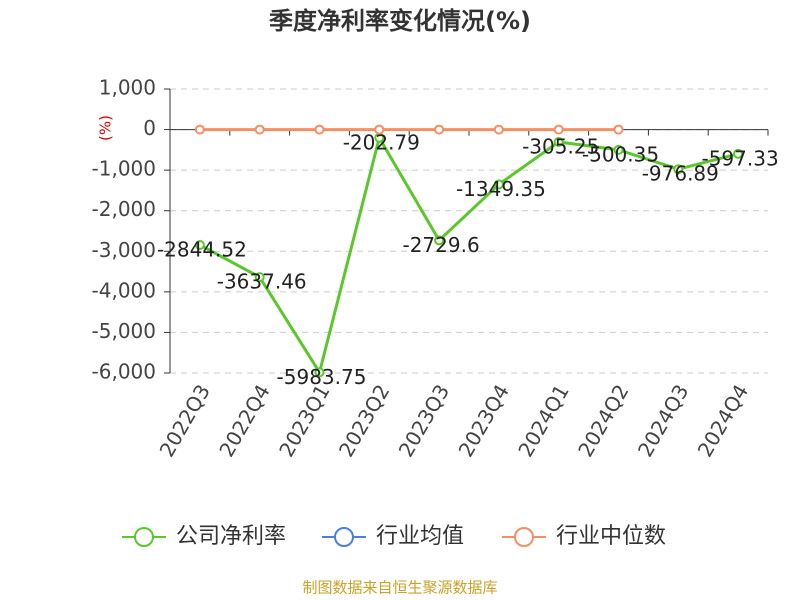  I want to click on data-label: -597.33, so click(739, 158).